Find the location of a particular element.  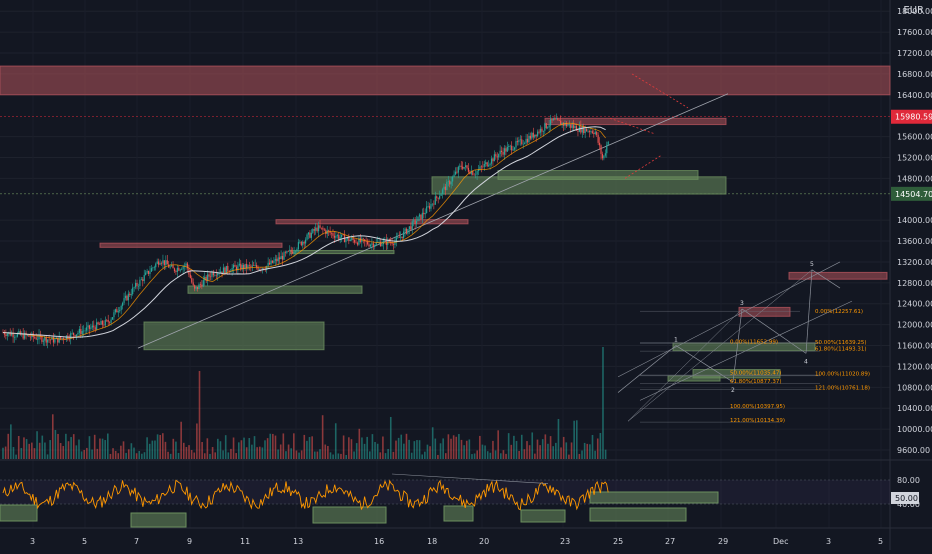

rsi-divergence-line is located at coordinates (470, 478).